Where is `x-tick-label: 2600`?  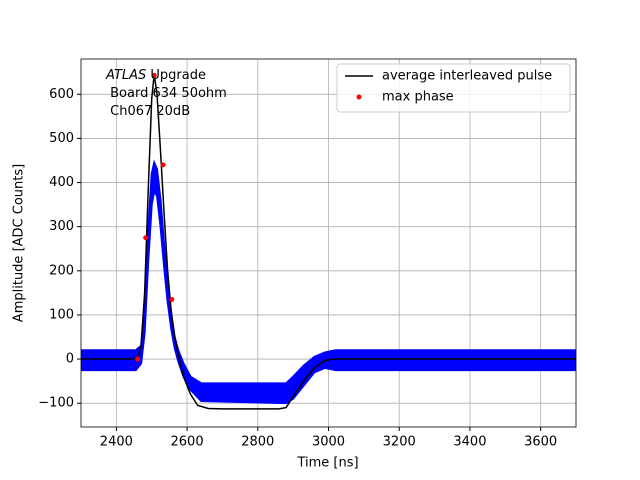 x-tick-label: 2600 is located at coordinates (187, 442).